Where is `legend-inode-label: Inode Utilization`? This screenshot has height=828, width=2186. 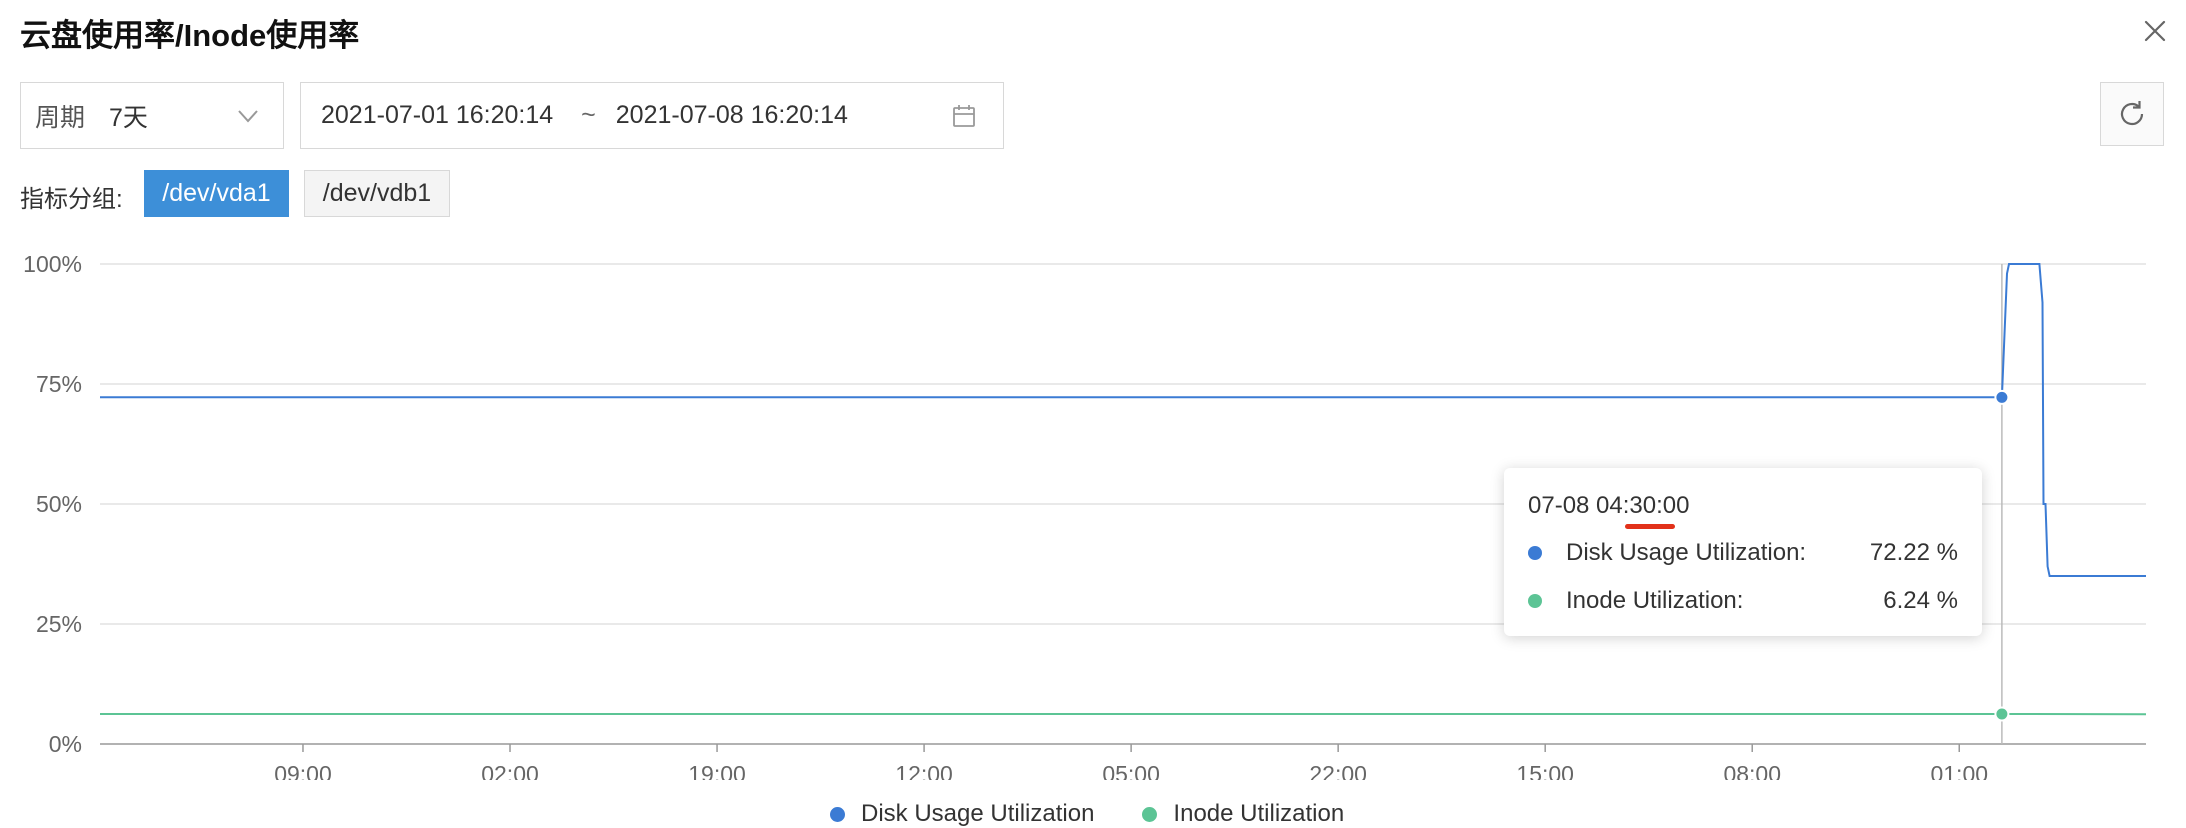 legend-inode-label: Inode Utilization is located at coordinates (1259, 813).